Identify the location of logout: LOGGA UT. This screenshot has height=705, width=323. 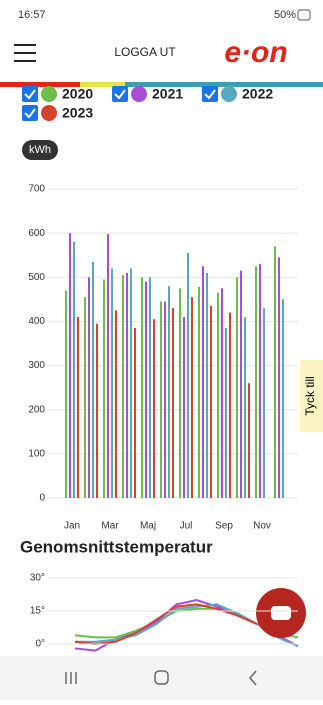
(145, 52).